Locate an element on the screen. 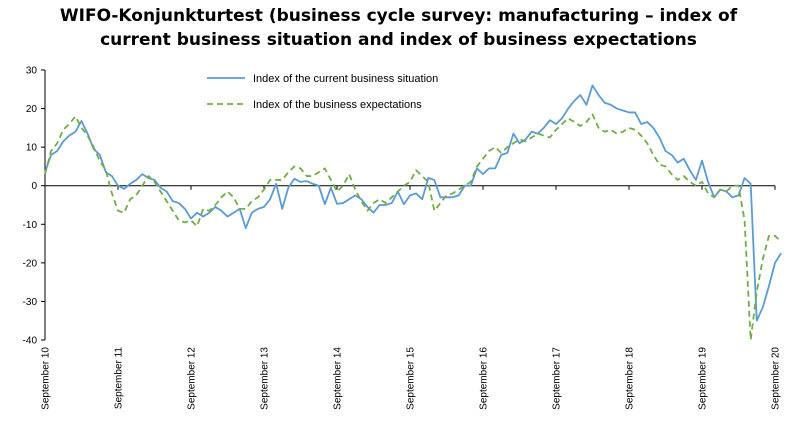  x-tick-label: September 12 is located at coordinates (192, 378).